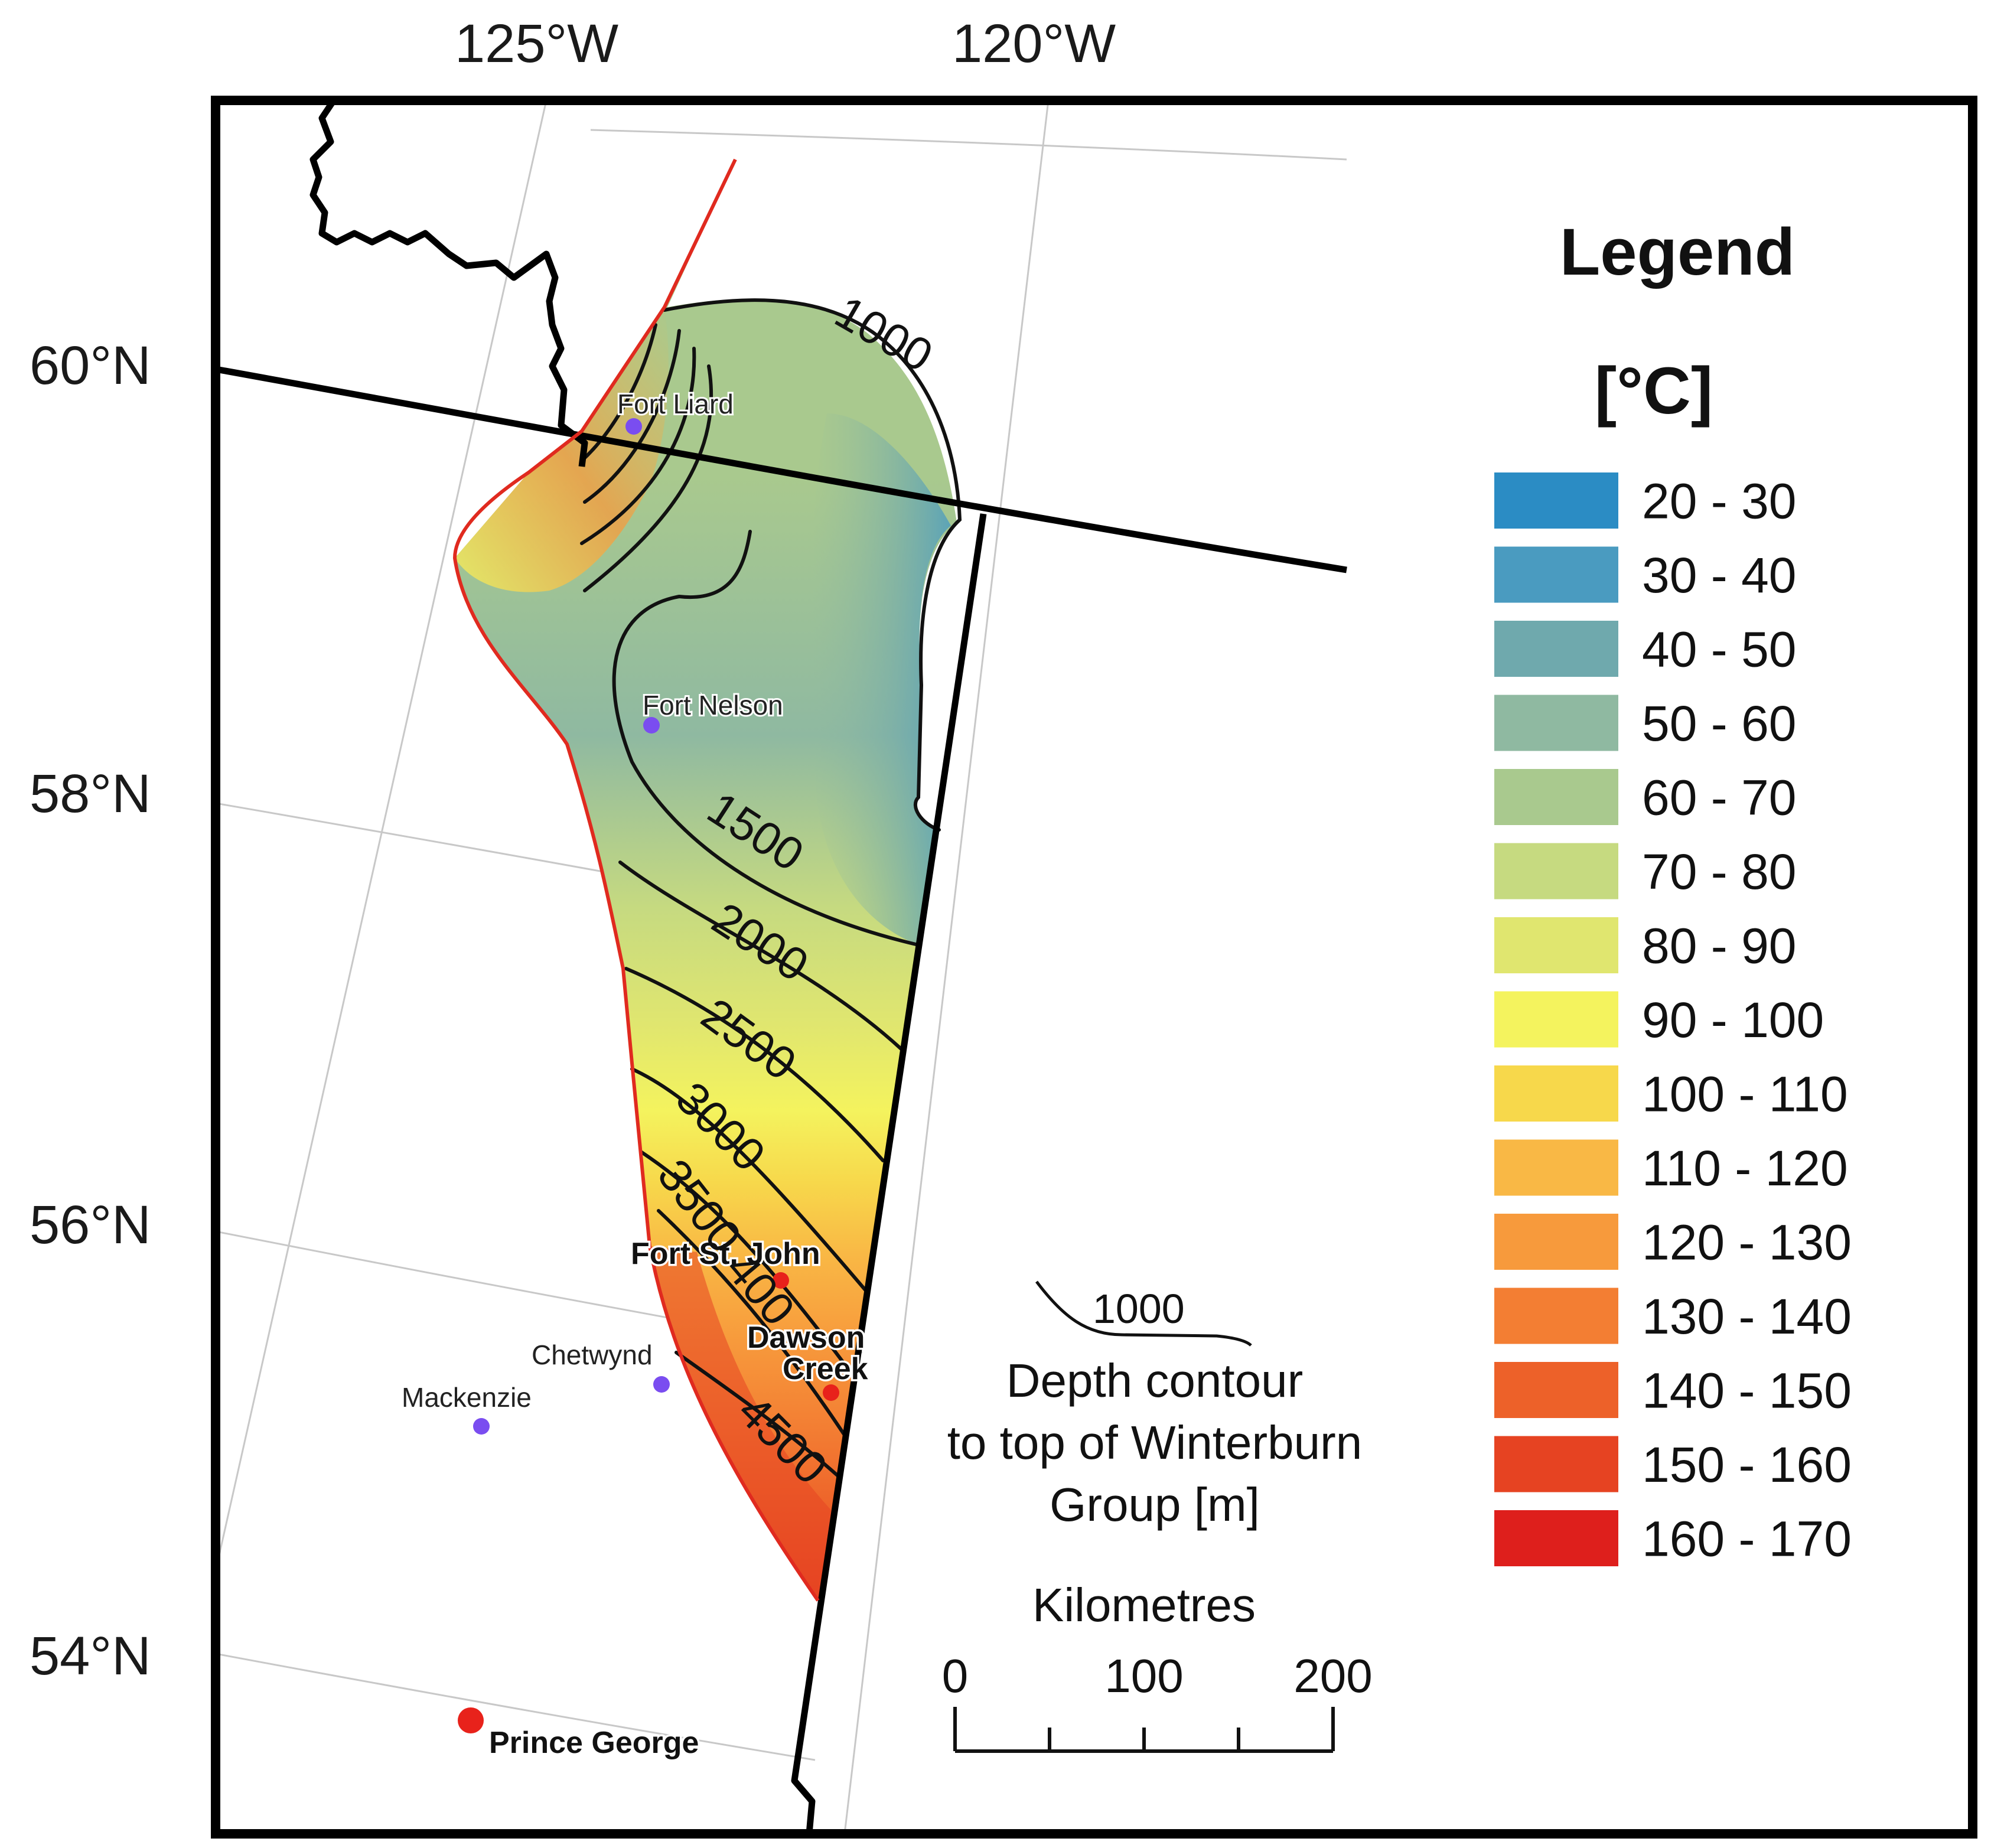  Describe the element at coordinates (1747, 1316) in the screenshot. I see `legend-label: 130 - 140` at that location.